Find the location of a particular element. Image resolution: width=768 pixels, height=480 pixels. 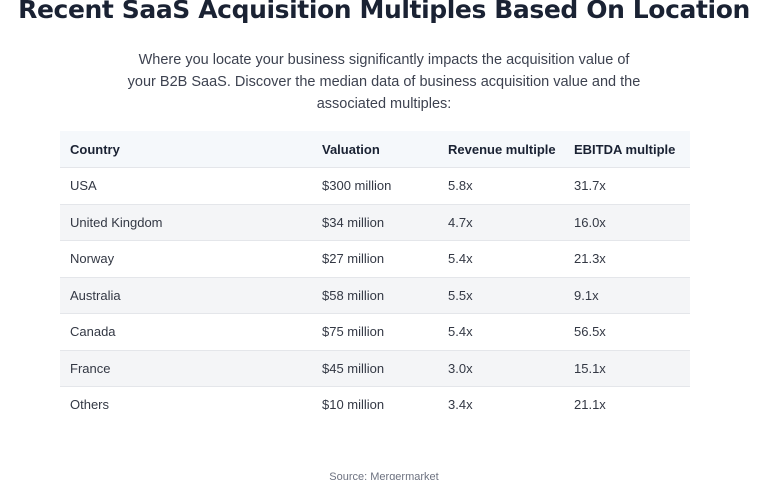

table-row: Australia $58 million 5.5x 9.1x is located at coordinates (375, 295).